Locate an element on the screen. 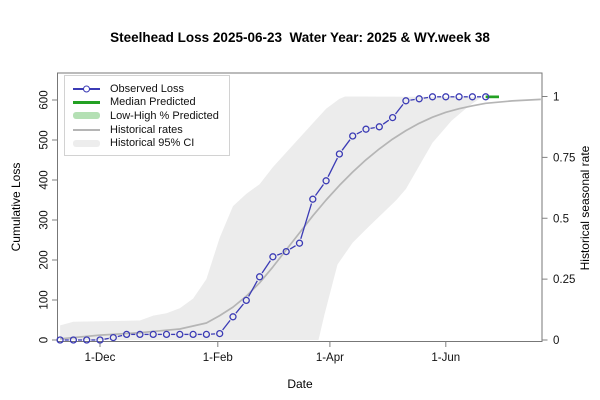  y-left-tick-label: 300 is located at coordinates (45, 219).